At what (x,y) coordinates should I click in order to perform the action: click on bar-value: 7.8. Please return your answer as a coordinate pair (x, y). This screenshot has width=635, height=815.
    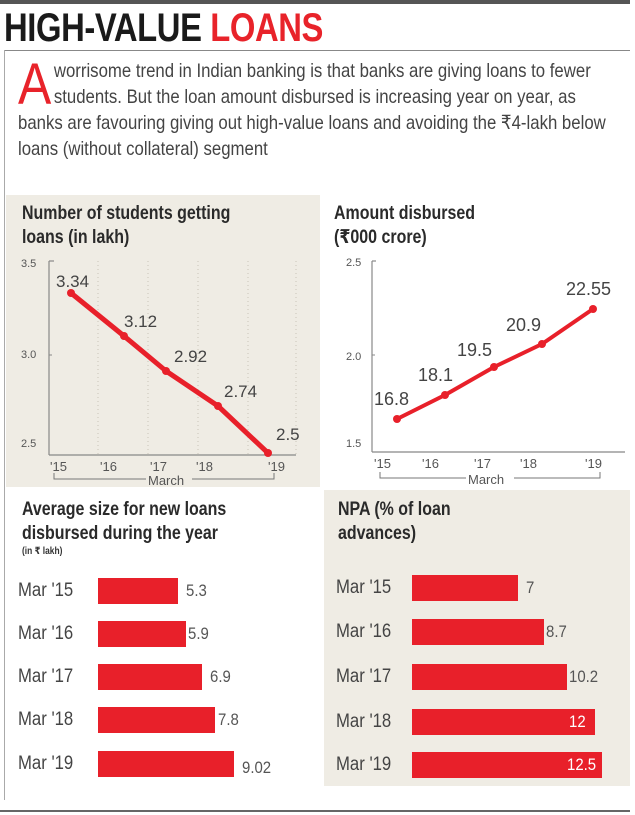
    Looking at the image, I should click on (228, 719).